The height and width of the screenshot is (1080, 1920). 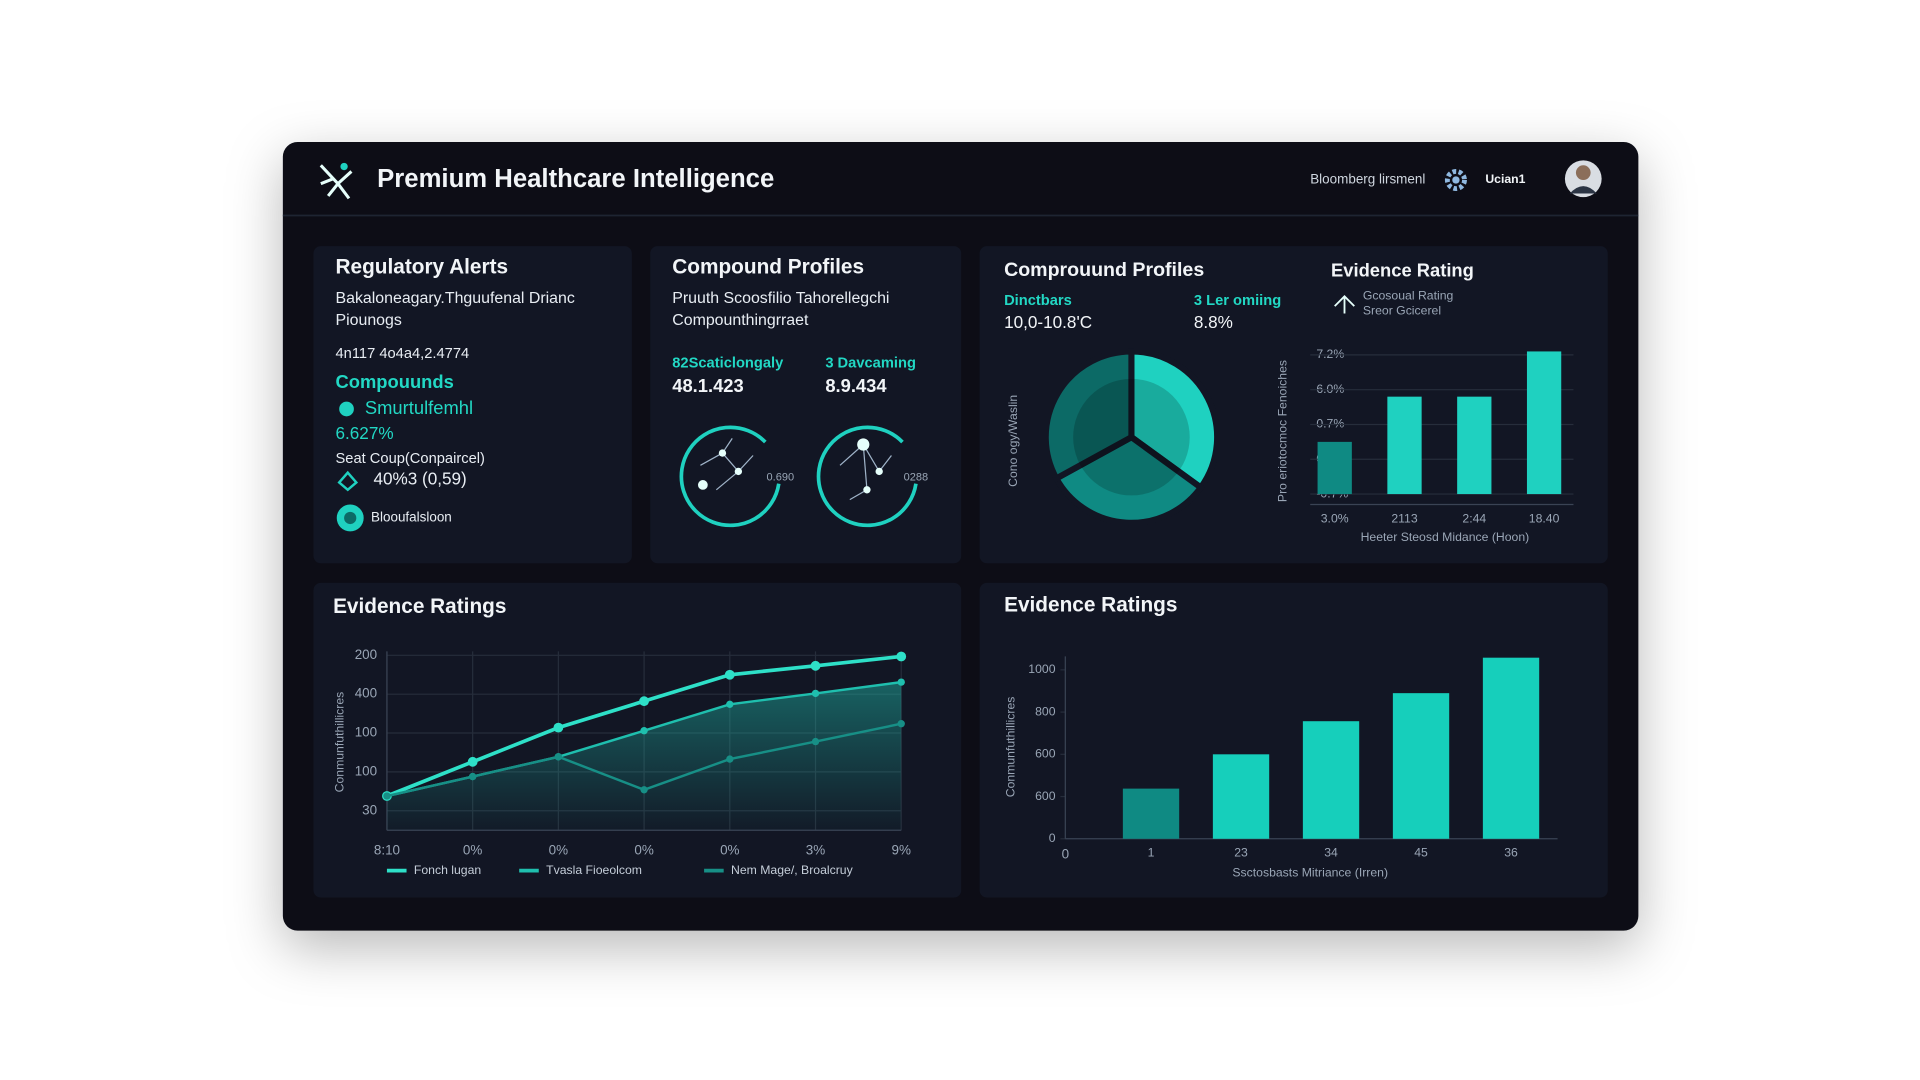 What do you see at coordinates (1330, 354) in the screenshot?
I see `text: 7.2%` at bounding box center [1330, 354].